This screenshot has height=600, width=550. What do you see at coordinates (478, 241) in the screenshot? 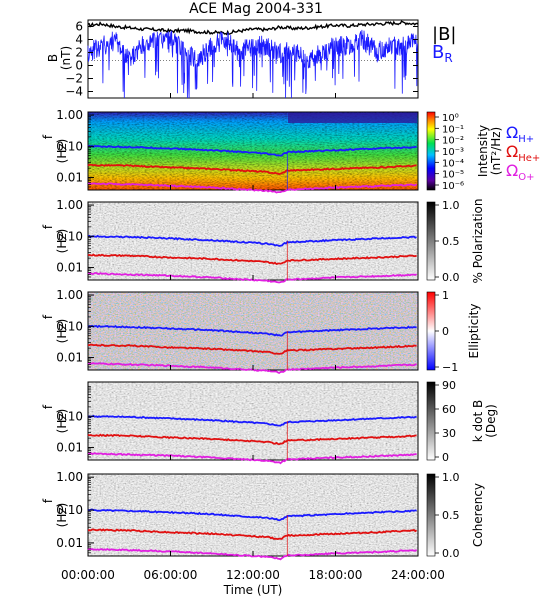
I see `colorbar-label: % Polarization` at bounding box center [478, 241].